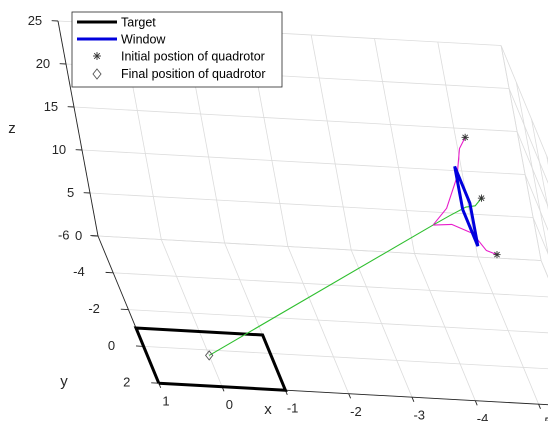 The image size is (548, 421). I want to click on target-rectangle, so click(210, 359).